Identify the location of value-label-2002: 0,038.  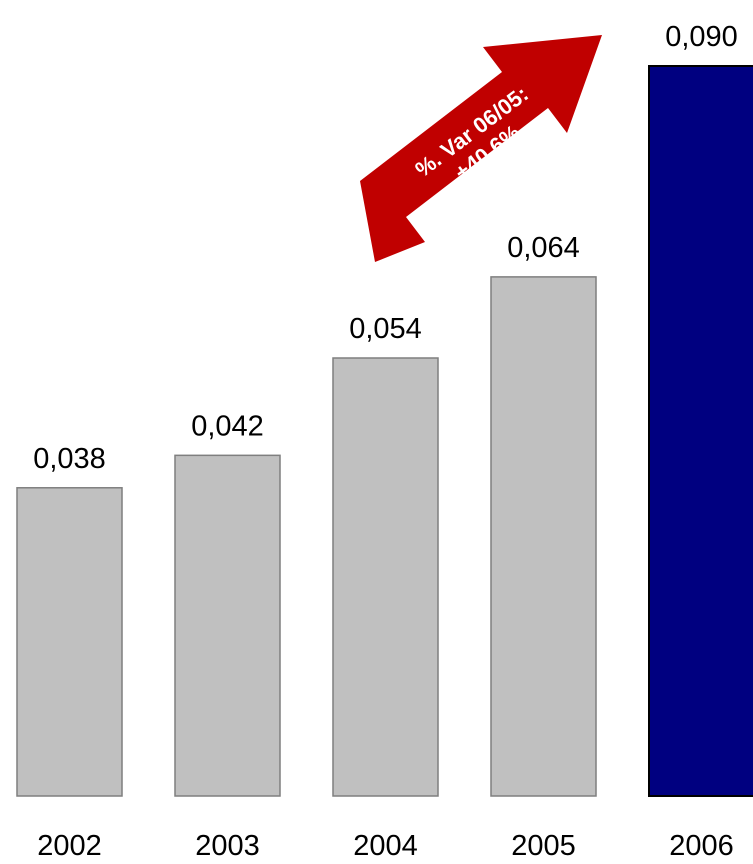
(69, 459).